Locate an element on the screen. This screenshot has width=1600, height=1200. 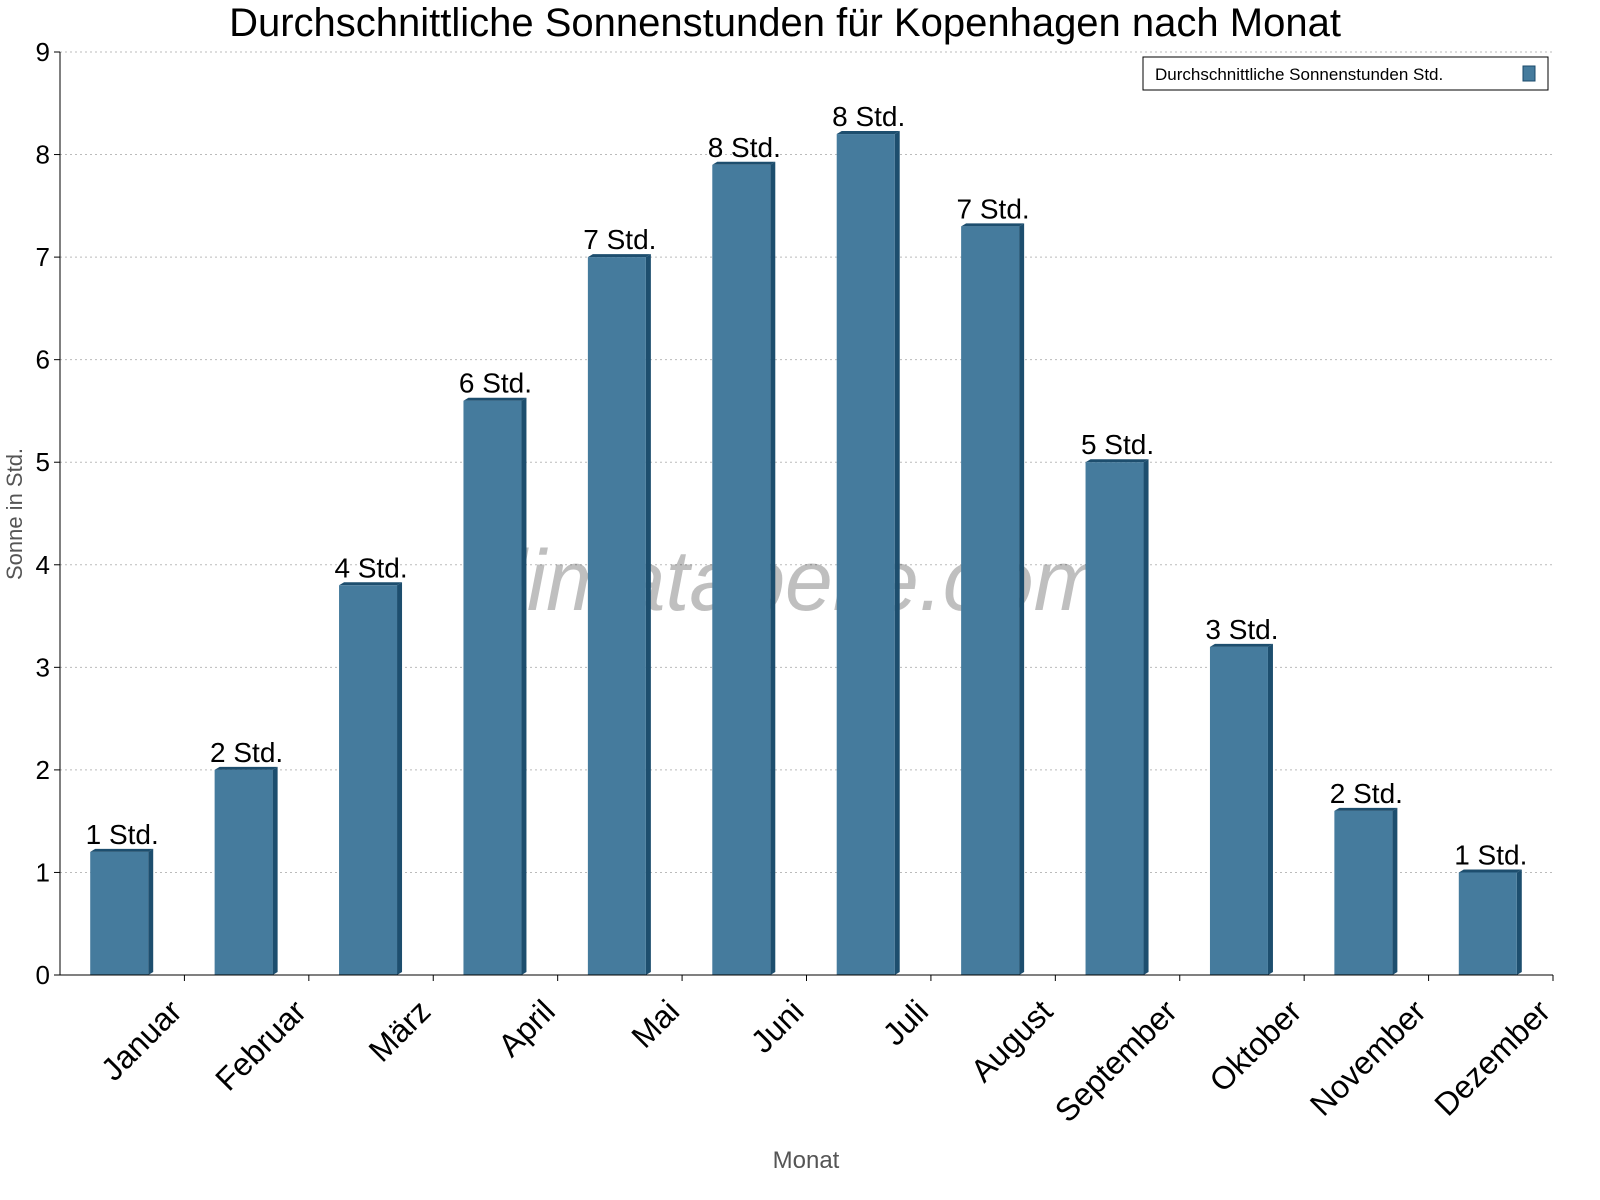
x-tick-label: November is located at coordinates (1368, 1058).